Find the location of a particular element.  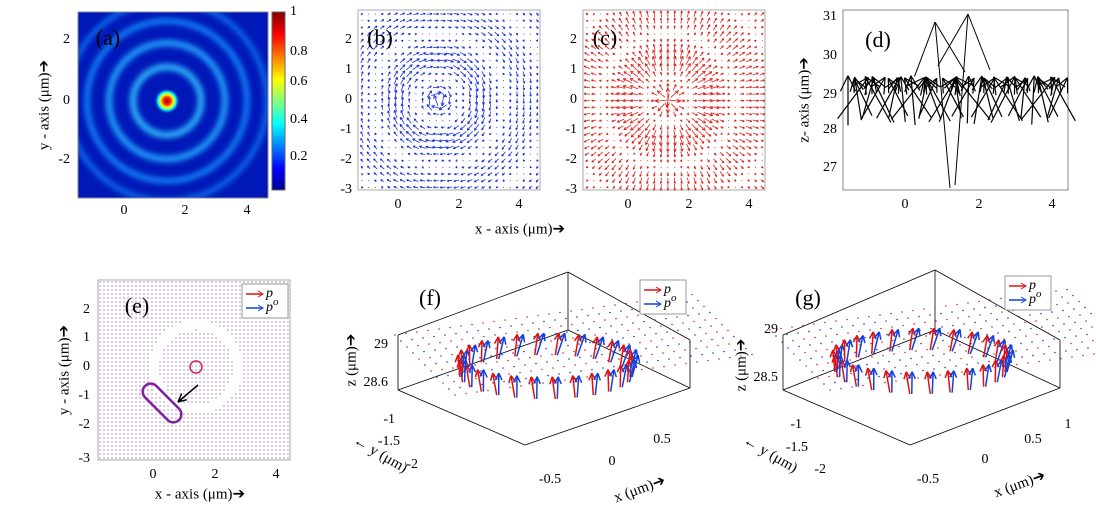

panel-e-frame is located at coordinates (194, 370).